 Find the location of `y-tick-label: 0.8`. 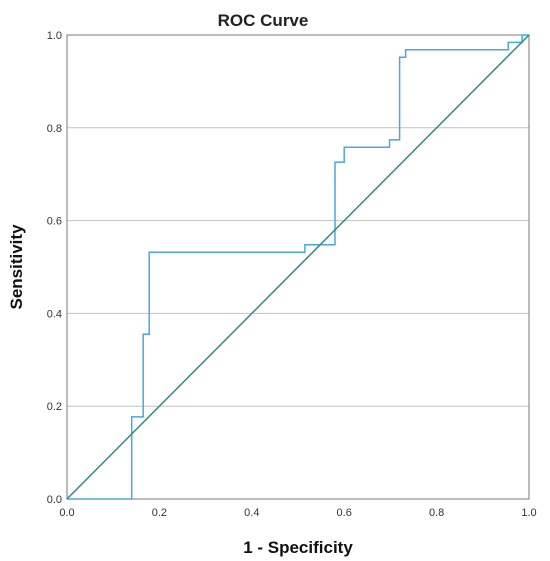

y-tick-label: 0.8 is located at coordinates (54, 129).